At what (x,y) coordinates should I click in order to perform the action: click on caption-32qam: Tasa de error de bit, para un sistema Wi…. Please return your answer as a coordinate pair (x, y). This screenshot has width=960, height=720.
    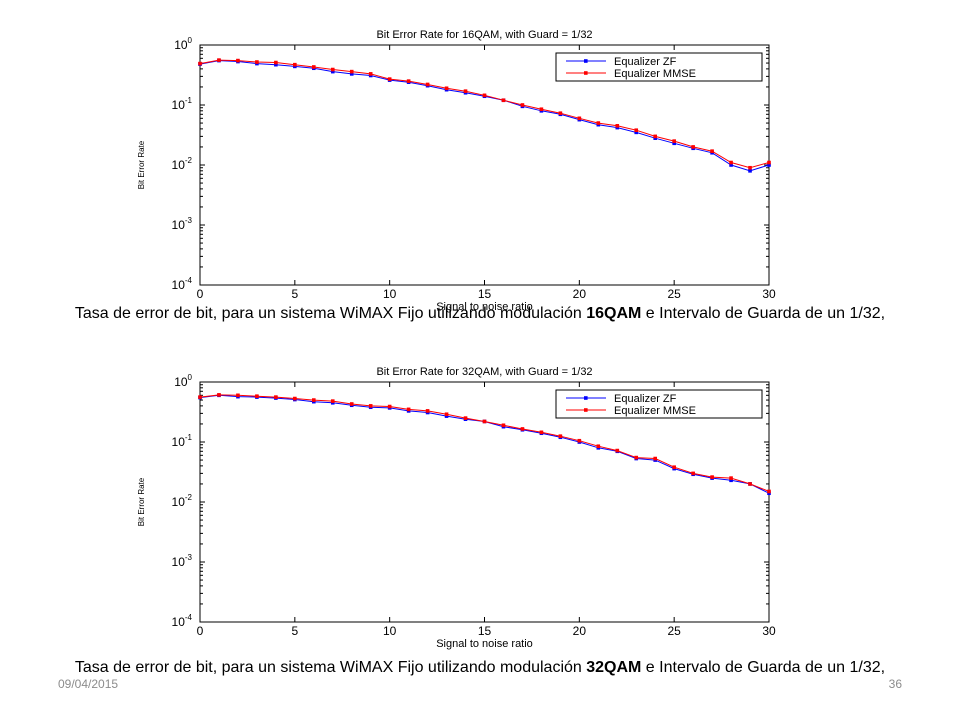
    Looking at the image, I should click on (480, 668).